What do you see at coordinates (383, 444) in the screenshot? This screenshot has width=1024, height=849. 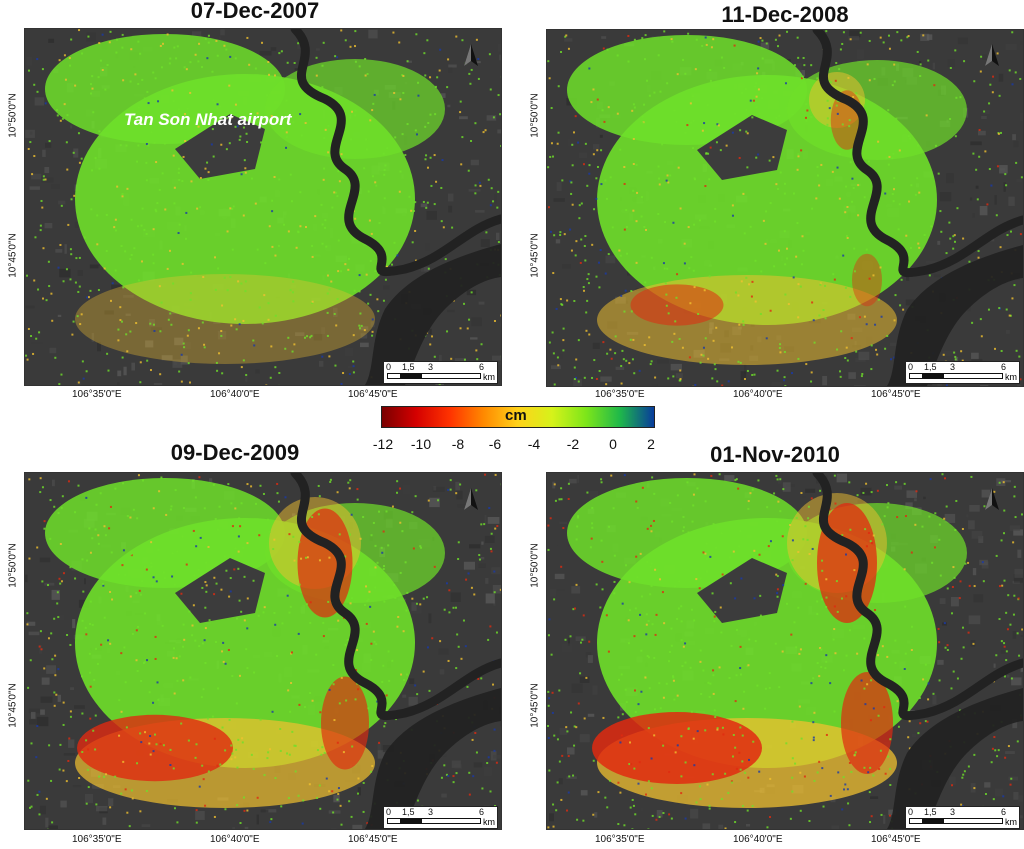 I see `colorbar-tick: -12` at bounding box center [383, 444].